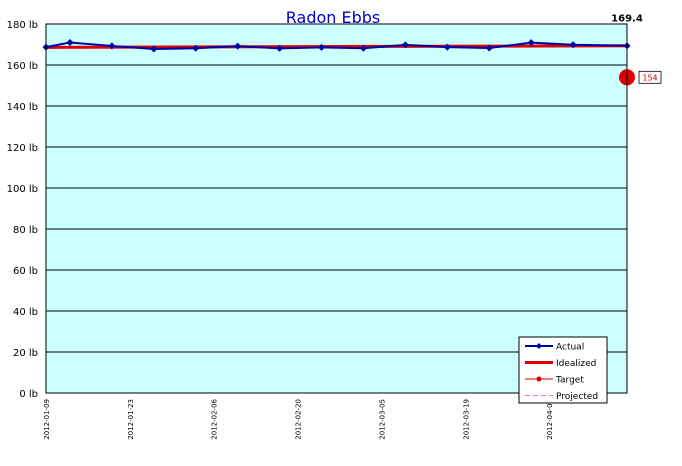 The height and width of the screenshot is (466, 682). I want to click on y-tick-label: 40 lb, so click(25, 312).